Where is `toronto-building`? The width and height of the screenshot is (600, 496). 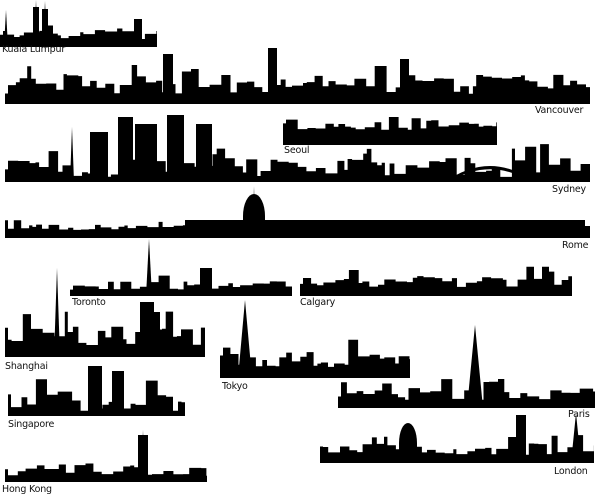
toronto-building is located at coordinates (206, 282).